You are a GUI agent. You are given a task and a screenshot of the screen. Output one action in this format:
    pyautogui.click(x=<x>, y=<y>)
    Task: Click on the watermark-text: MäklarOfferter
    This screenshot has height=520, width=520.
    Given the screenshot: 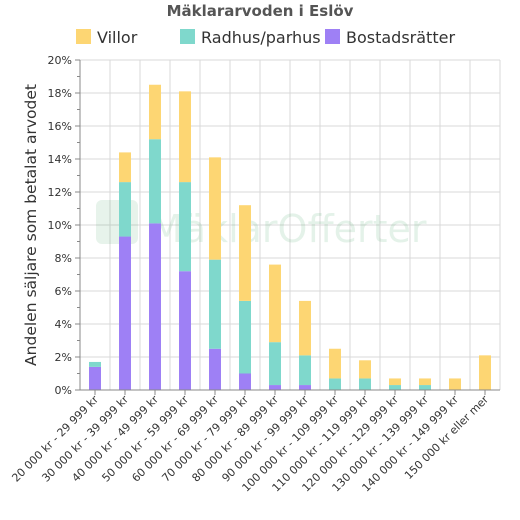 What is the action you would take?
    pyautogui.click(x=288, y=229)
    